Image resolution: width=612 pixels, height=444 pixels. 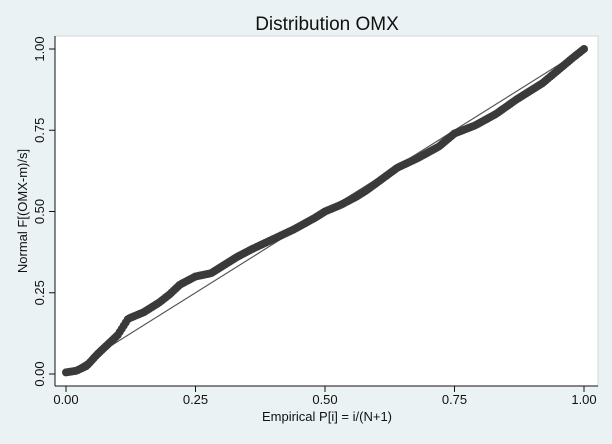 What do you see at coordinates (324, 399) in the screenshot?
I see `x-tick-label: 0.50` at bounding box center [324, 399].